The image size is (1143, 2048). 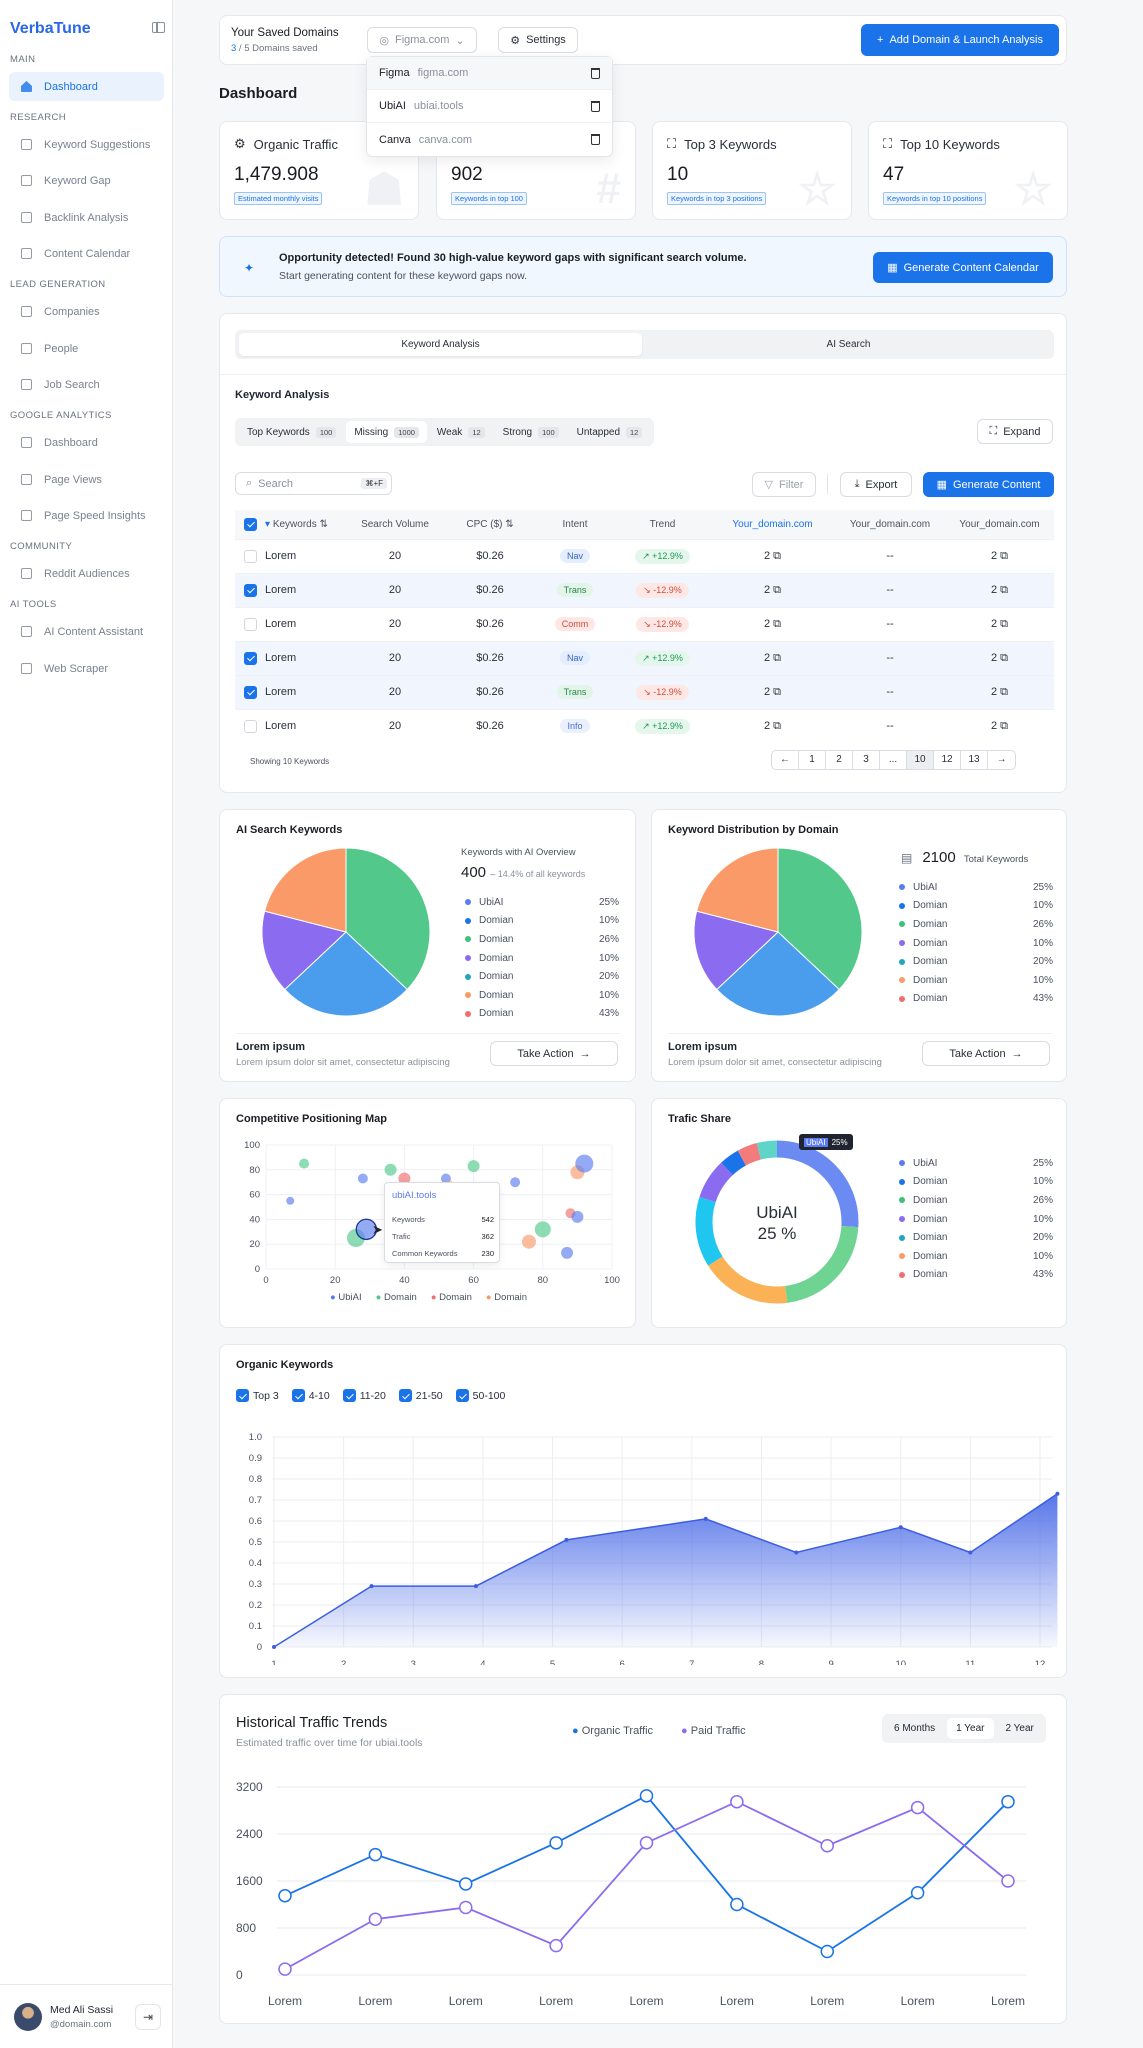 I want to click on filter-checkbox: 50-100, so click(x=480, y=1395).